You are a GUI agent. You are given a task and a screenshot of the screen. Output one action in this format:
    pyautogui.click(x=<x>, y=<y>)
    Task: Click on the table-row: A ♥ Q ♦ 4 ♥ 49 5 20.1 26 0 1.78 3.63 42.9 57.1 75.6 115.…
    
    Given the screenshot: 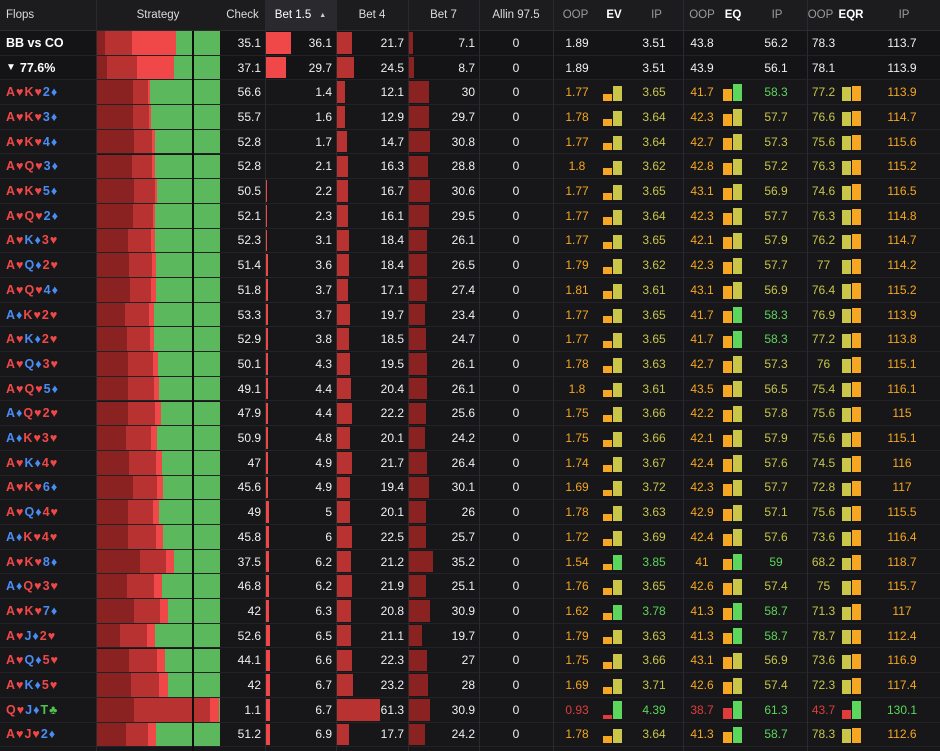 What is the action you would take?
    pyautogui.click(x=470, y=512)
    